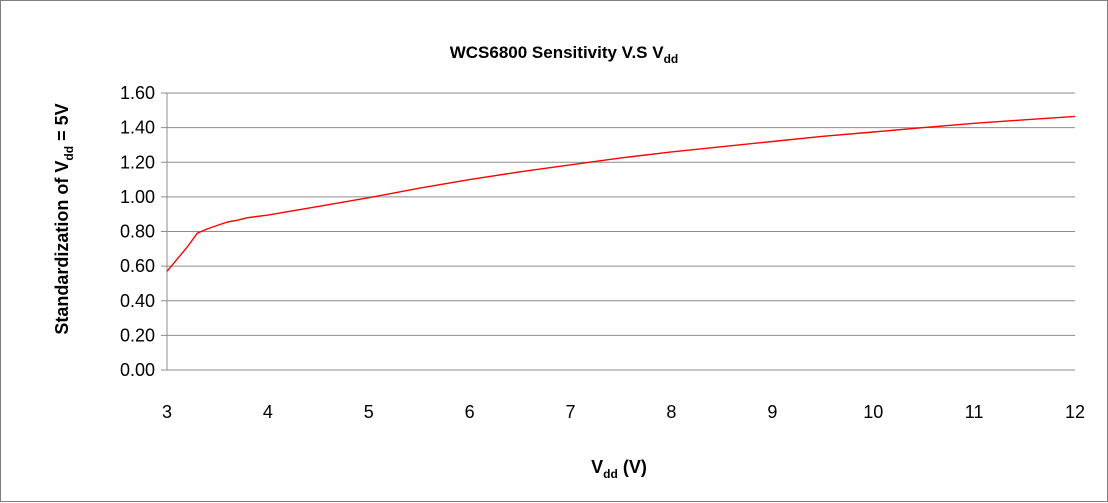  Describe the element at coordinates (268, 412) in the screenshot. I see `x-tick-label: 4` at that location.